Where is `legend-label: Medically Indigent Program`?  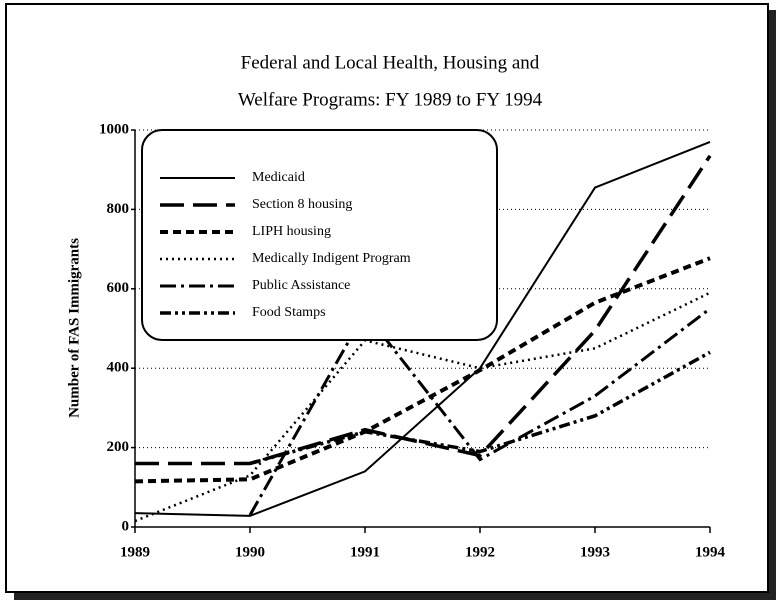
legend-label: Medically Indigent Program is located at coordinates (331, 258).